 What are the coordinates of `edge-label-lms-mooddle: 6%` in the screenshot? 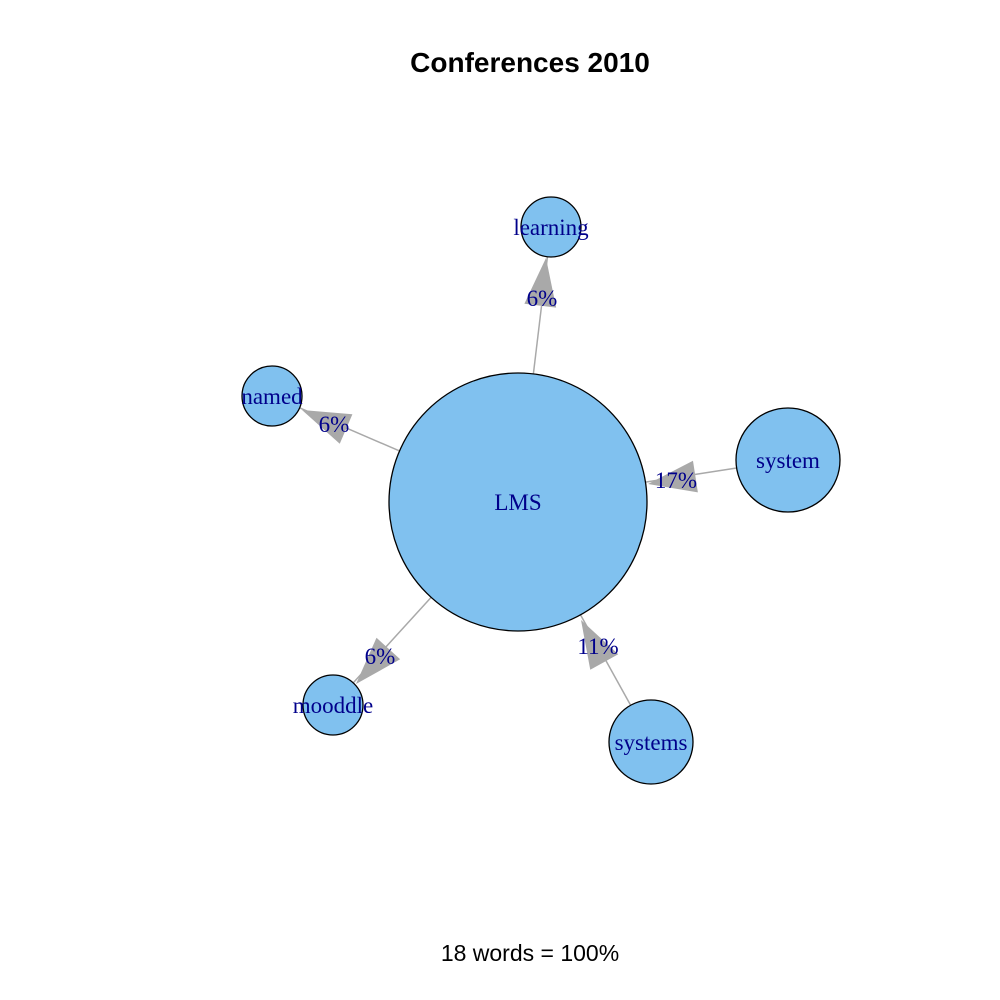 It's located at (380, 656).